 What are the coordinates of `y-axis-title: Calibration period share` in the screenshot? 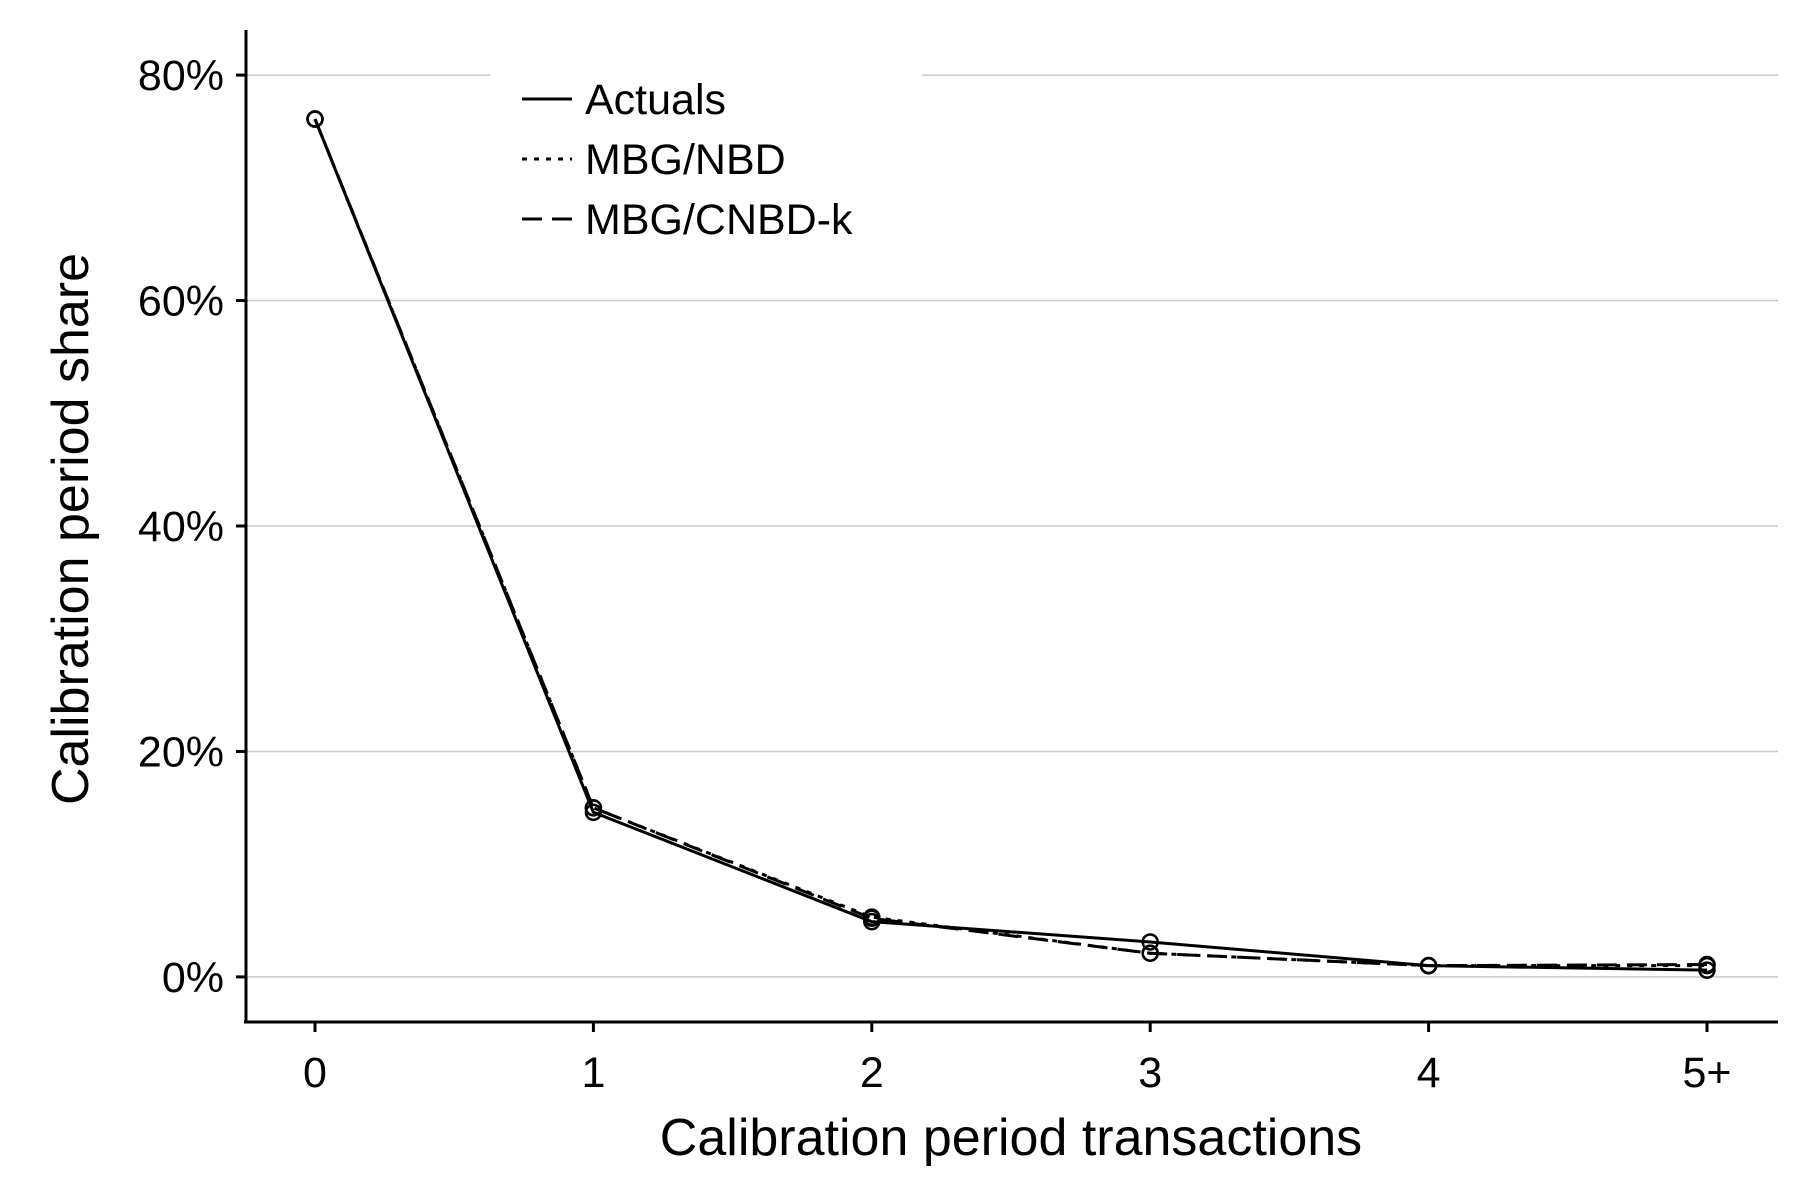 It's located at (71, 529).